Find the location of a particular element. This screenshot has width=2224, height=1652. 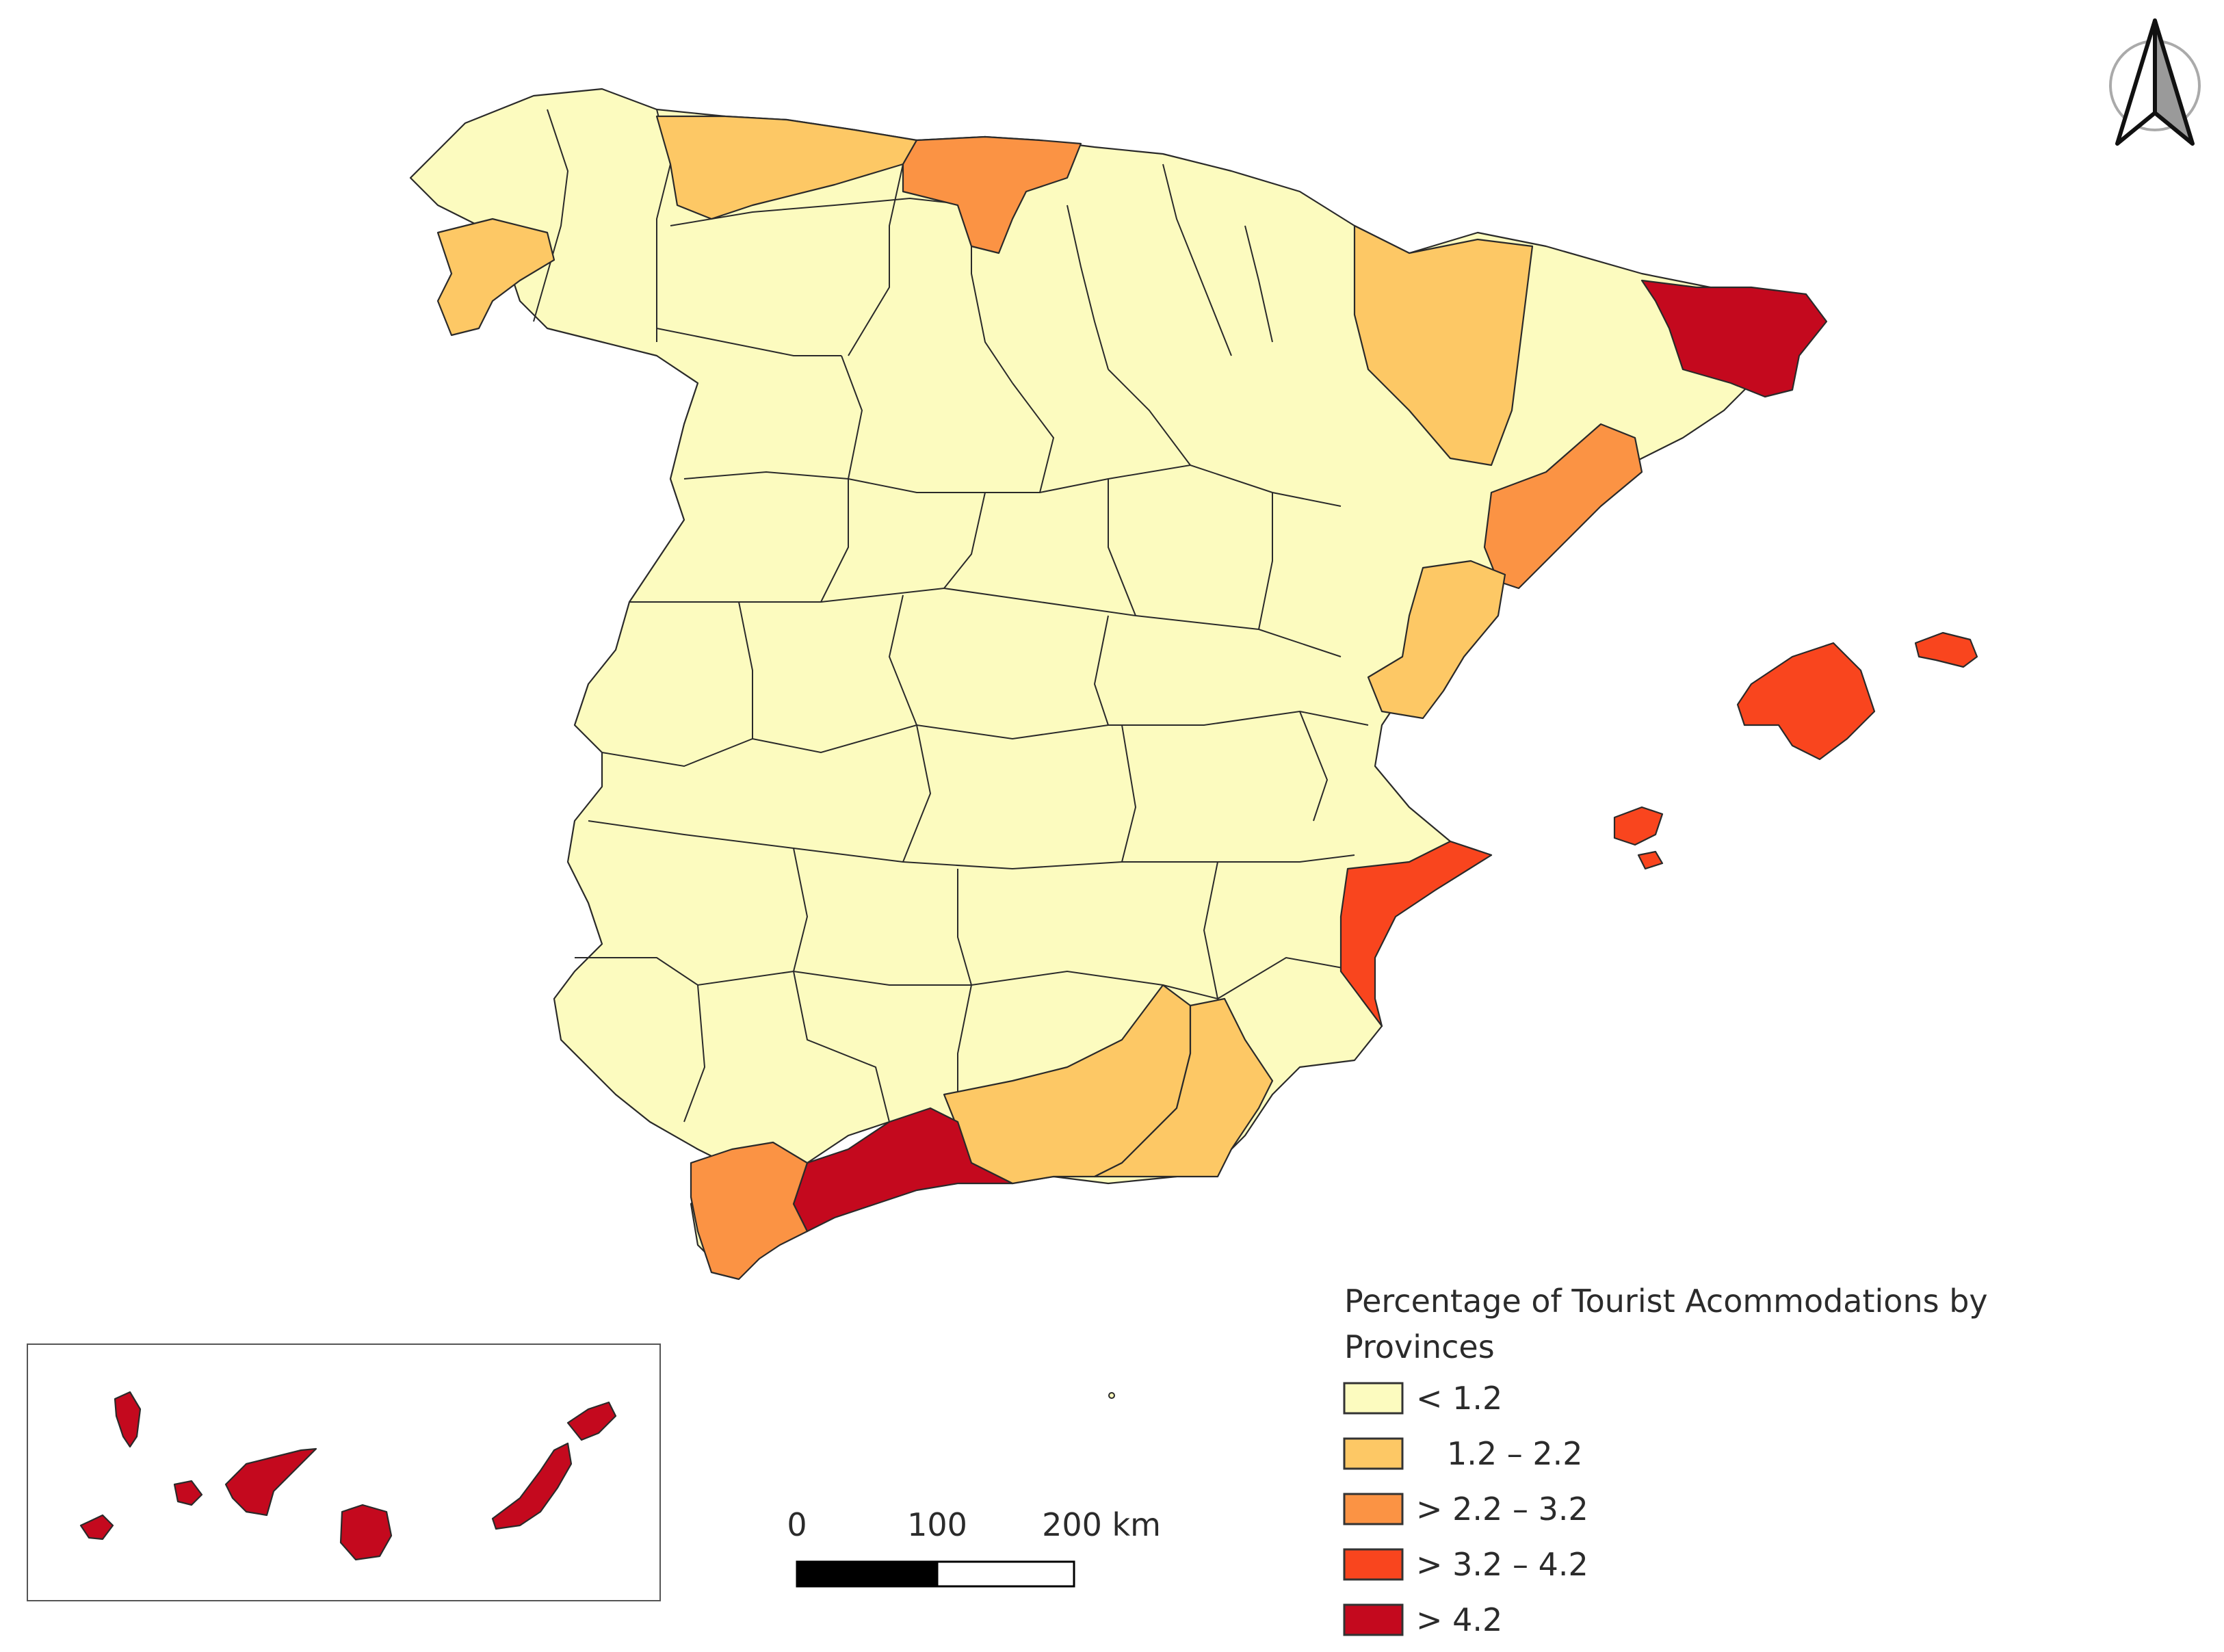

legend-label-class-2: 1.2 – 2.2 is located at coordinates (1515, 1453).